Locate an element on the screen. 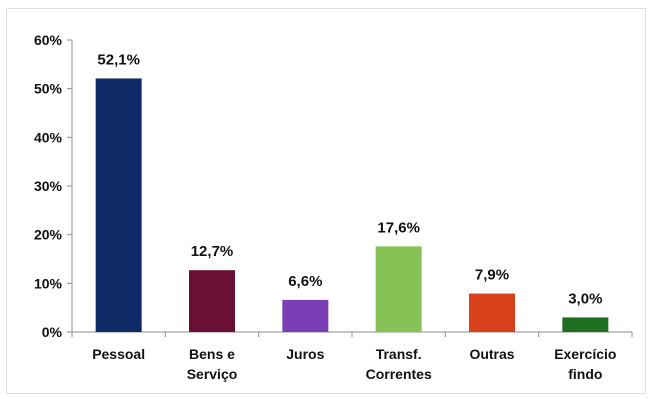 The width and height of the screenshot is (651, 399). category-label: Pessoal is located at coordinates (118, 354).